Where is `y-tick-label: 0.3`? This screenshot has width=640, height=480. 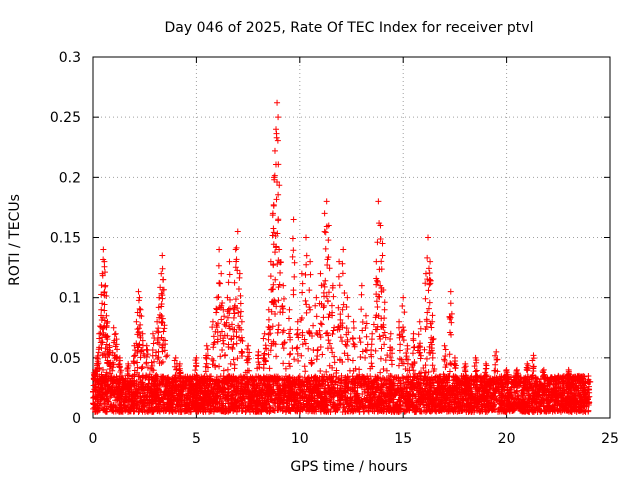
y-tick-label: 0.3 is located at coordinates (70, 58).